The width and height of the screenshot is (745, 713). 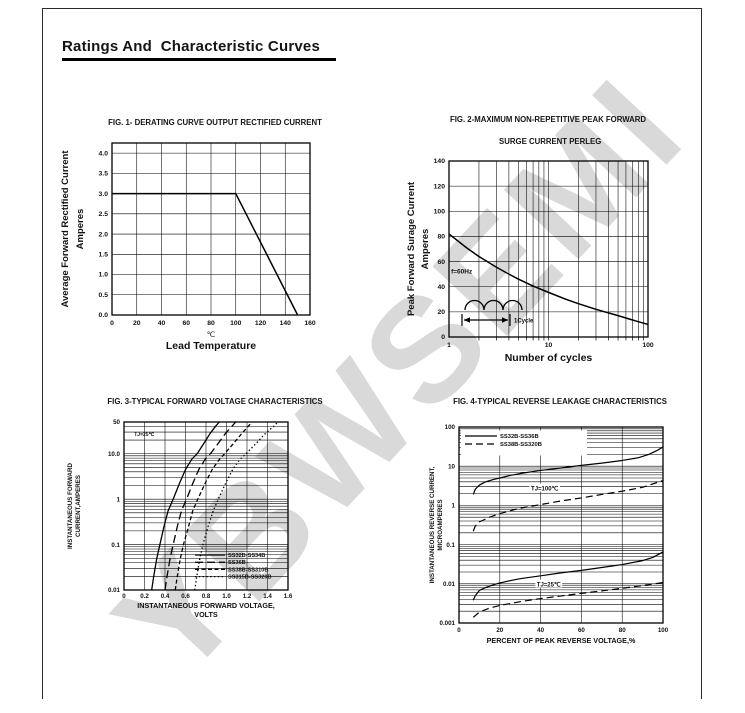 I want to click on svg-text: SS315B-SS320B, so click(x=250, y=578).